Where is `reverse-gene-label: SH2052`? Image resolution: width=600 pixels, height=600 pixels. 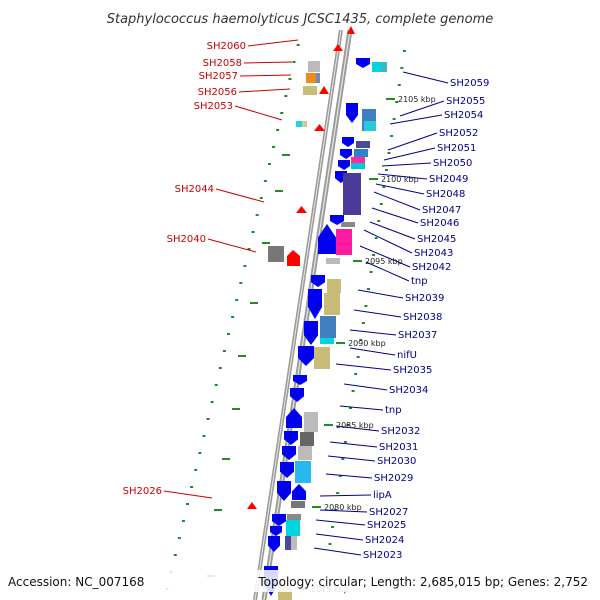
reverse-gene-label: SH2052 is located at coordinates (458, 133).